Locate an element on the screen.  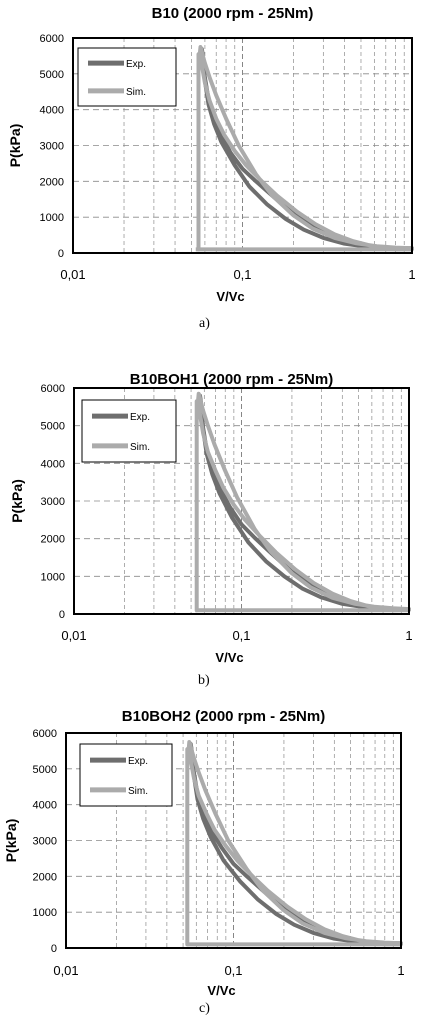
chart-title: B10 (2000 rpm - 25Nm) is located at coordinates (233, 13).